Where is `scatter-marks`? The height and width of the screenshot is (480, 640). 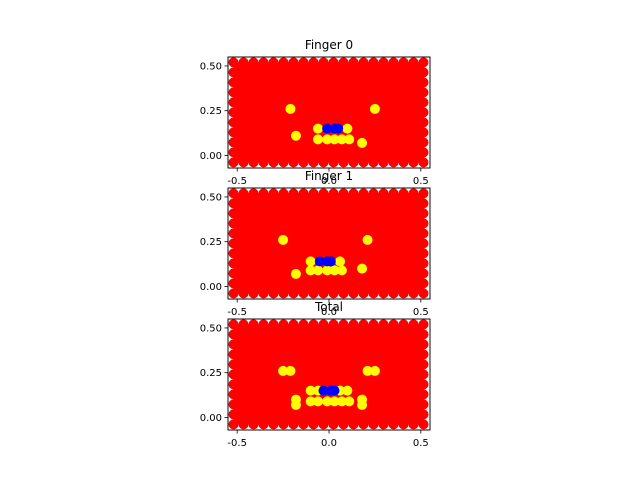 scatter-marks is located at coordinates (328, 374).